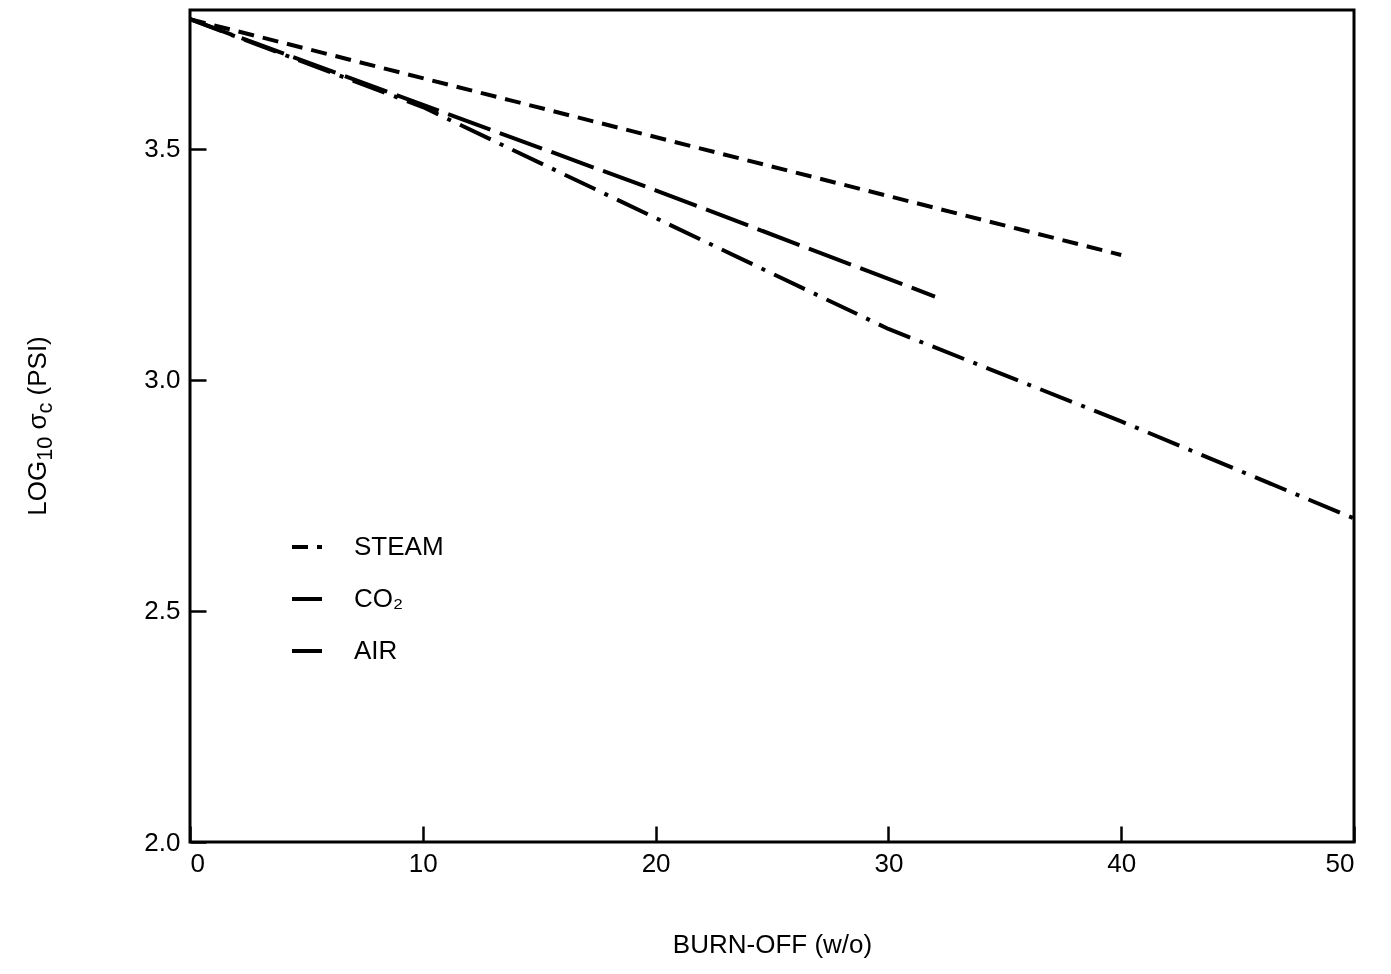 The image size is (1391, 974). I want to click on y-tick-label: 2.5, so click(162, 610).